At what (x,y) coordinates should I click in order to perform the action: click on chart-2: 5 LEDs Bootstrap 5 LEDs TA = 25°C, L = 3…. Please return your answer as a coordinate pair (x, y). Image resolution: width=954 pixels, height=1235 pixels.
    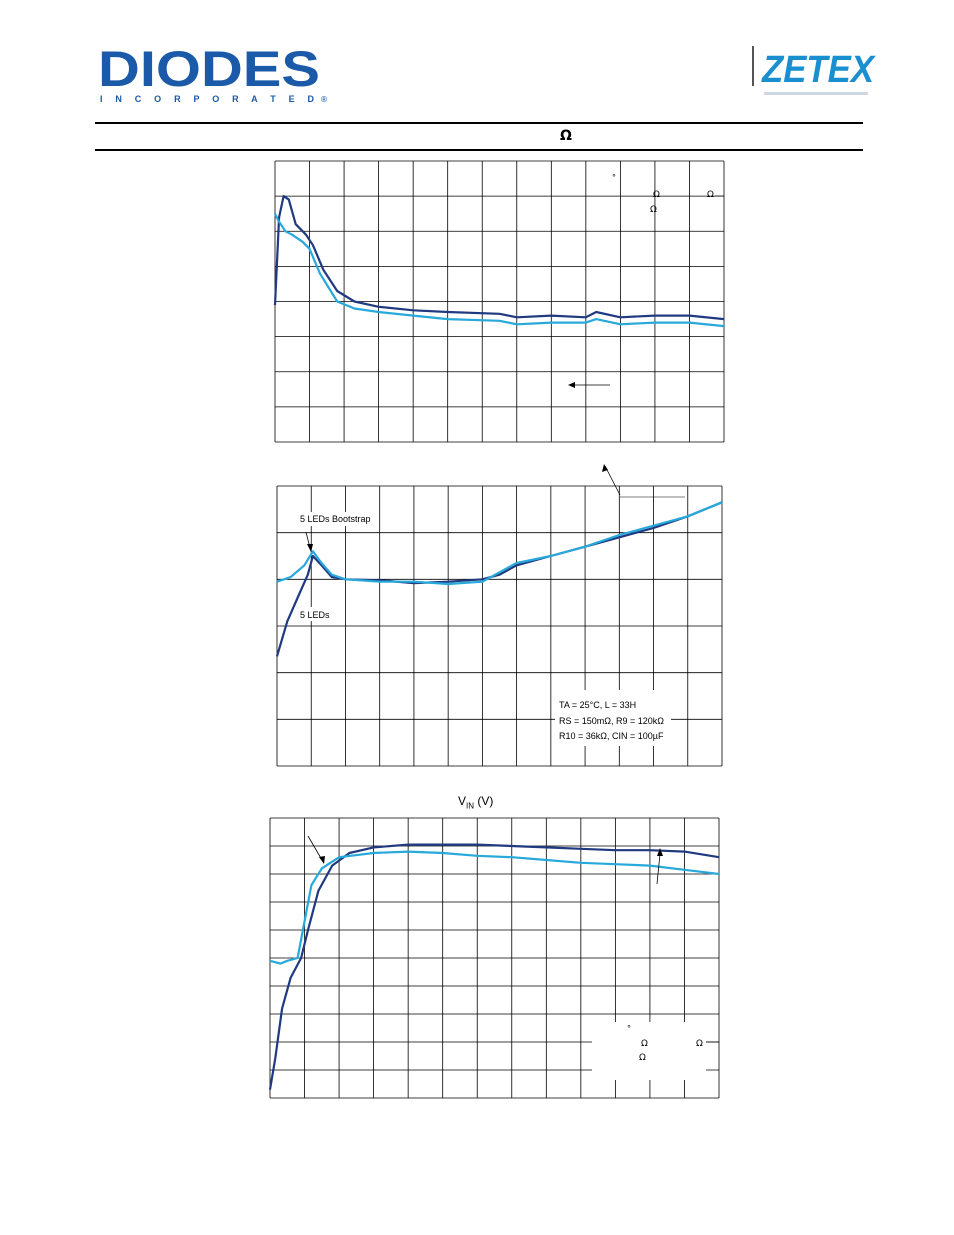
    Looking at the image, I should click on (499, 626).